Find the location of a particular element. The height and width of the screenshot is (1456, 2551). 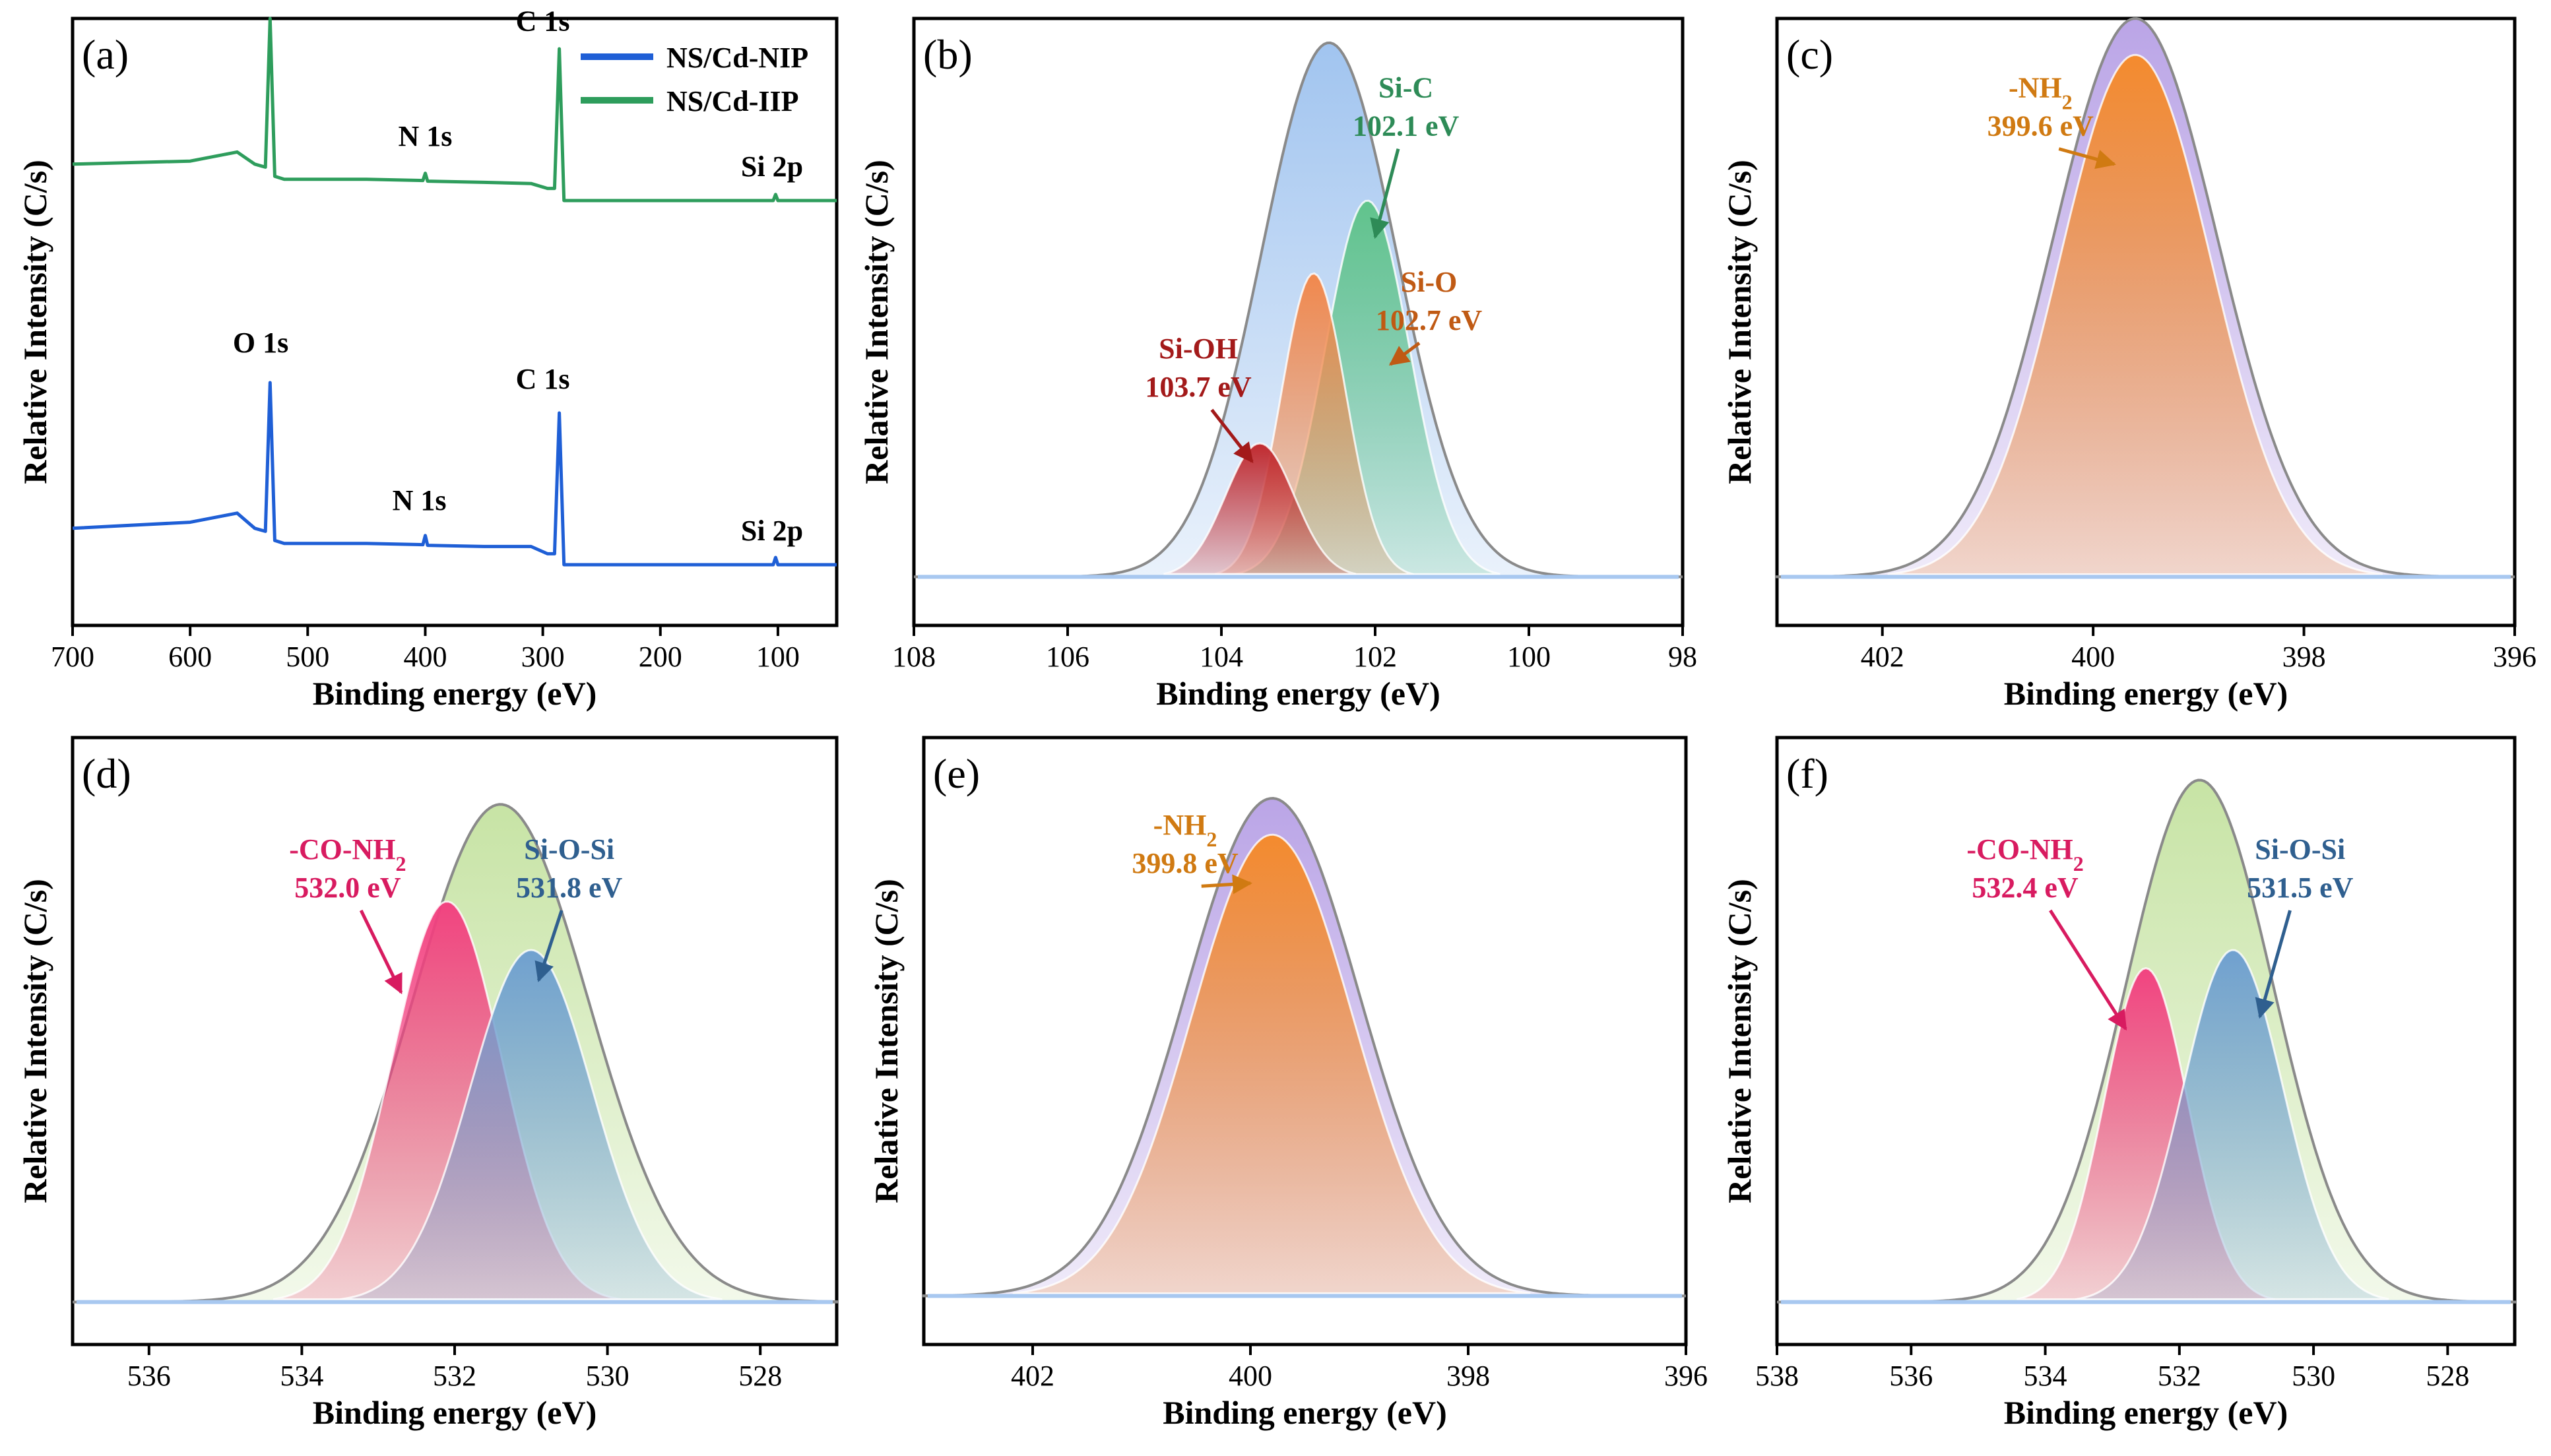

peak-annotation: O 1s is located at coordinates (260, 343).